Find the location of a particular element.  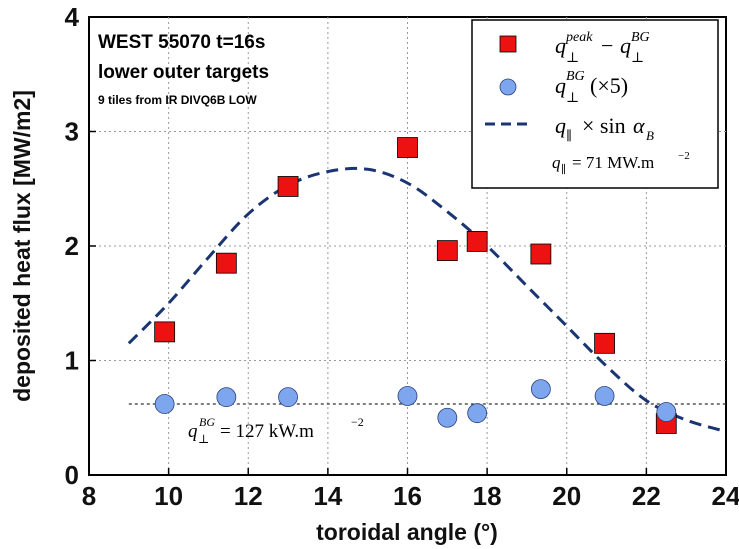

svg-text: peak is located at coordinates (579, 37).